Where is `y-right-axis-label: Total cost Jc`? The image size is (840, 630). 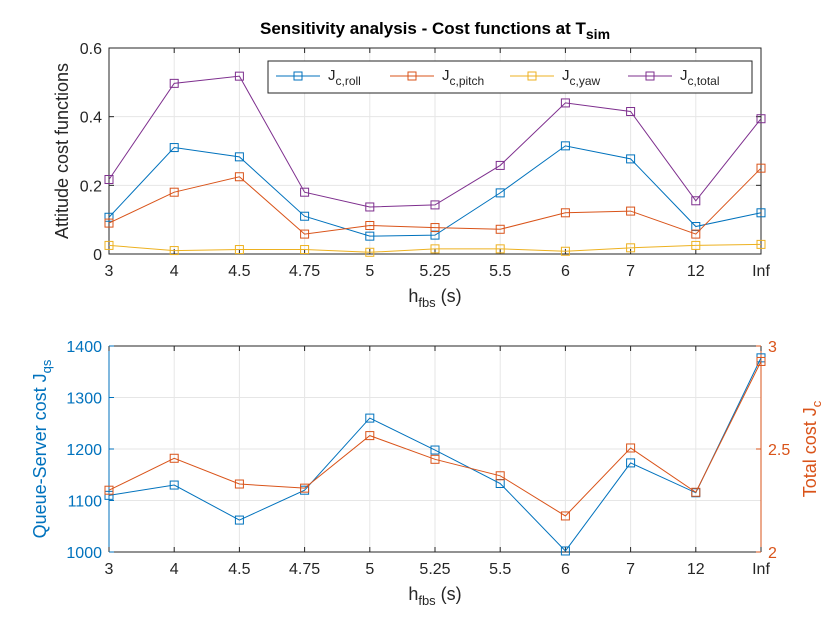
y-right-axis-label: Total cost Jc is located at coordinates (812, 448).